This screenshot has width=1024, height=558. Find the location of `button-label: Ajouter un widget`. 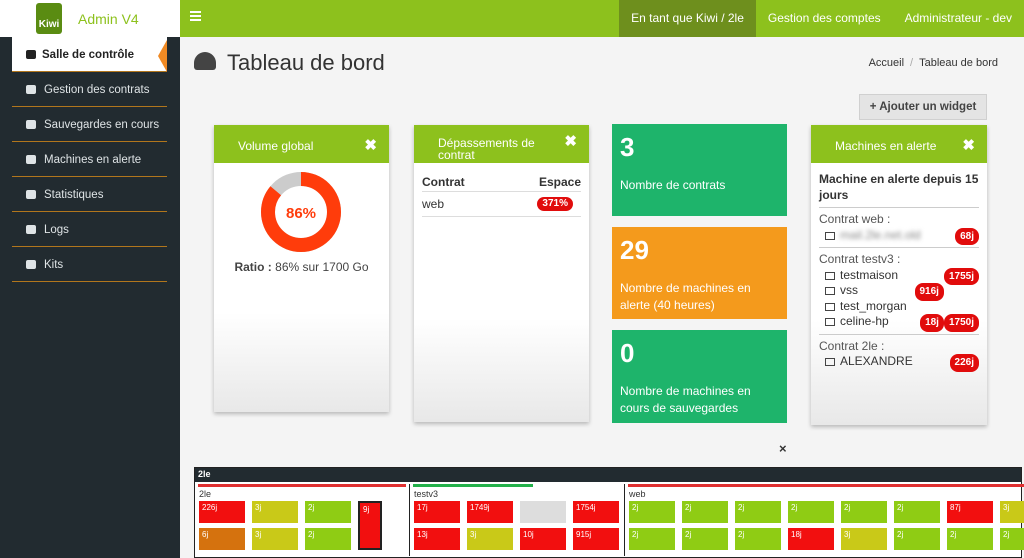

button-label: Ajouter un widget is located at coordinates (928, 107).